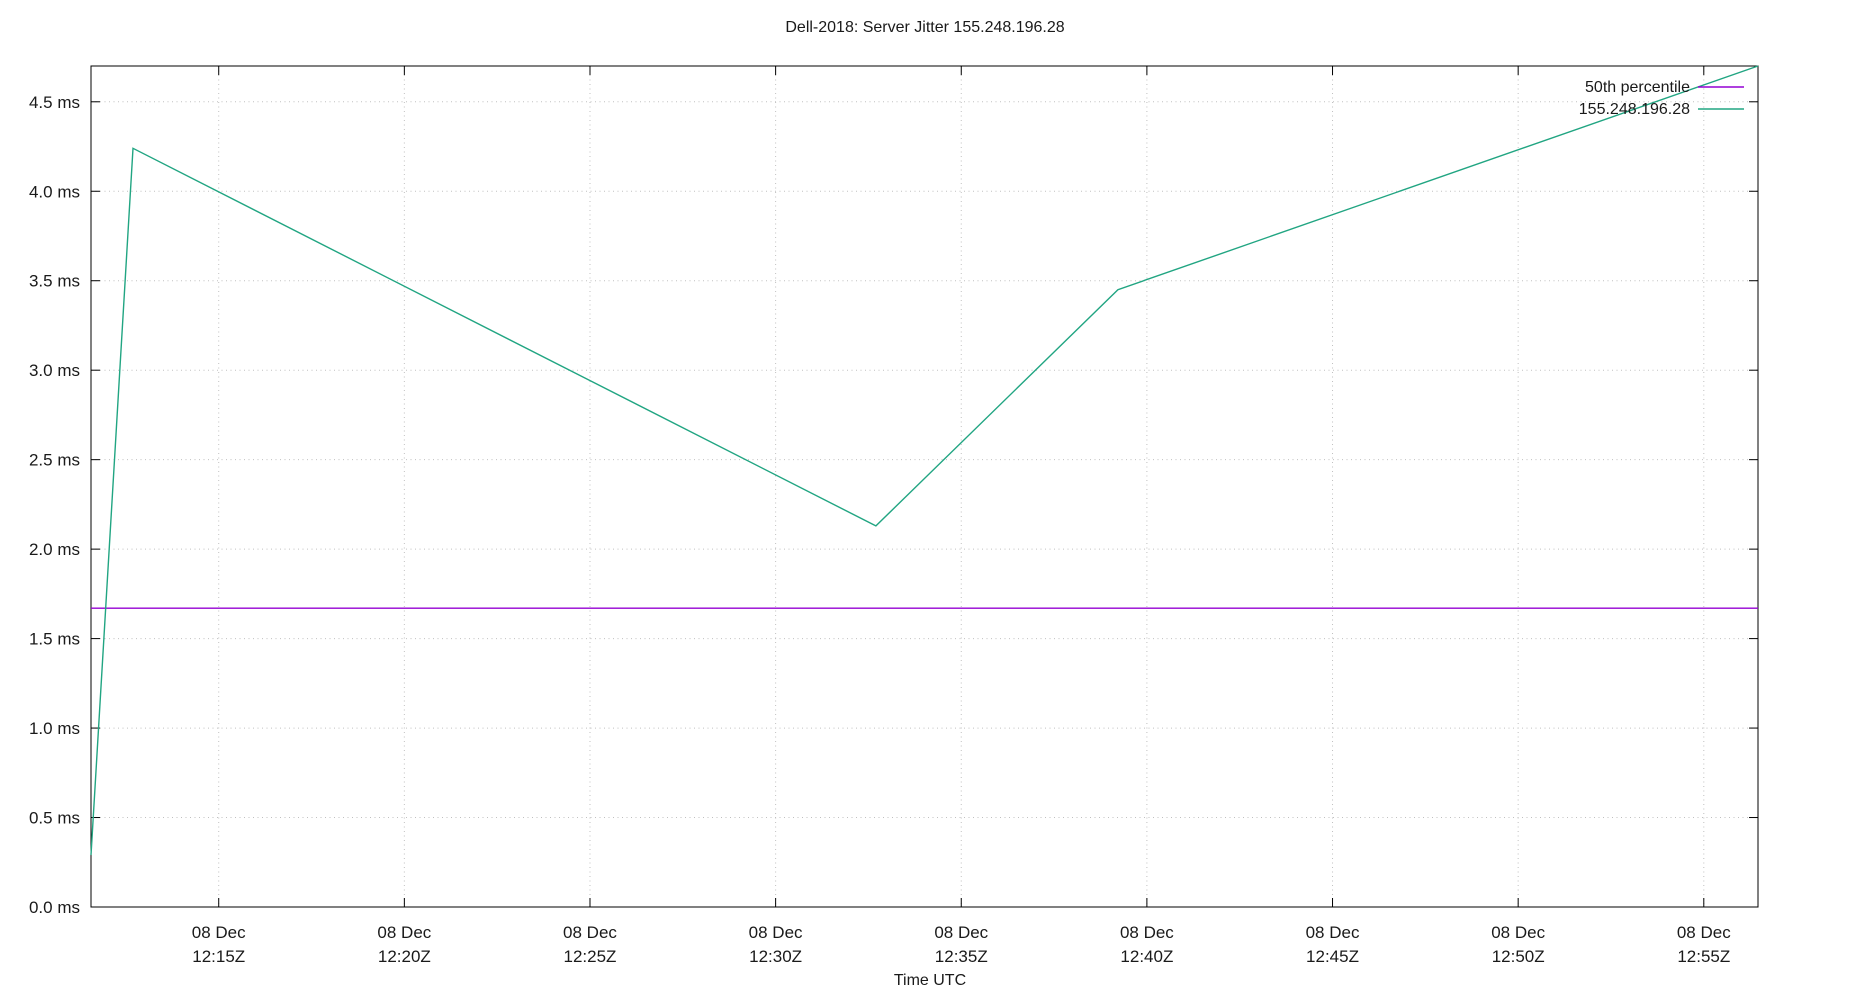  What do you see at coordinates (1518, 956) in the screenshot?
I see `x-tick-label-time: 12:50Z` at bounding box center [1518, 956].